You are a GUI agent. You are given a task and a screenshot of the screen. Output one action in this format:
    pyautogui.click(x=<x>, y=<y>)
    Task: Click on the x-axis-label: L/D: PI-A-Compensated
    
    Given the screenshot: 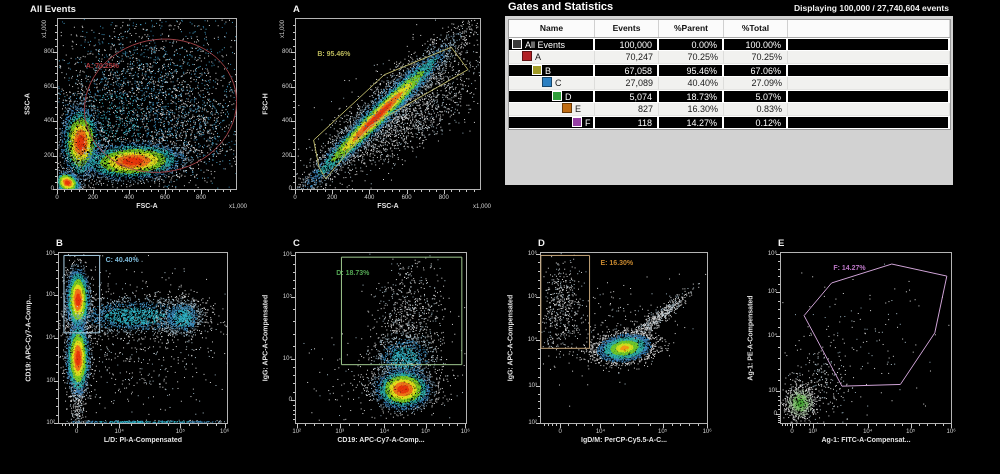 What is the action you would take?
    pyautogui.click(x=143, y=440)
    